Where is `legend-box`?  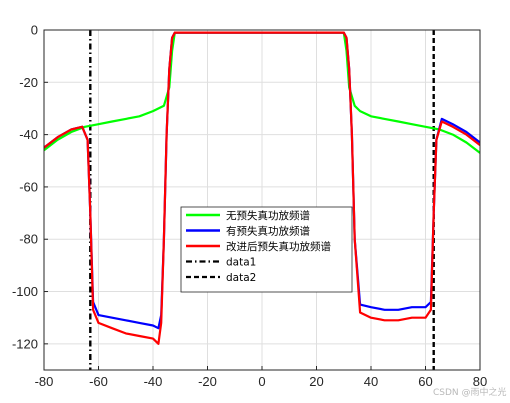 legend-box is located at coordinates (266, 249).